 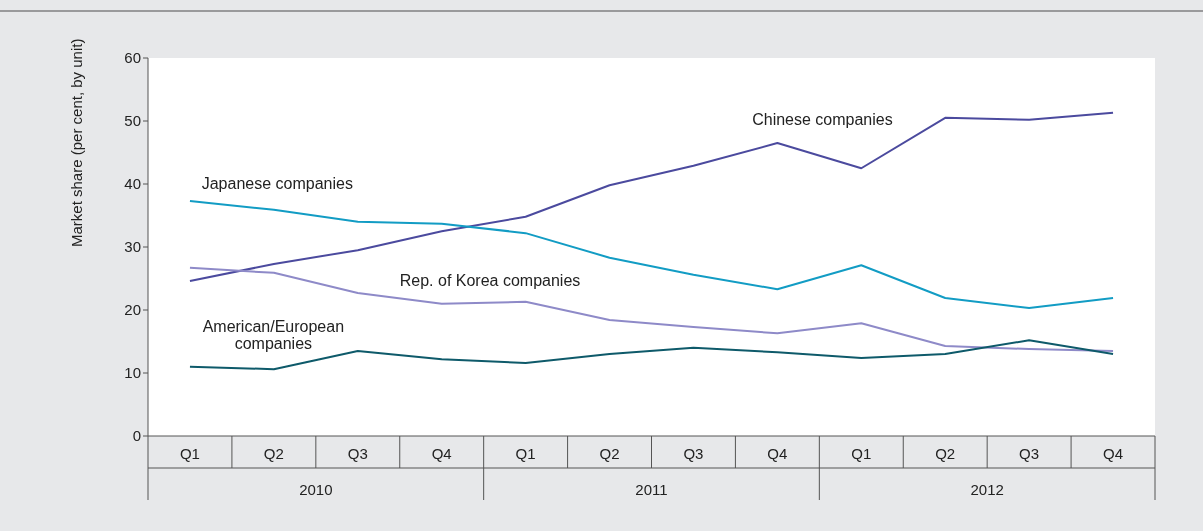 I want to click on y-tick-label: 60, so click(x=132, y=58).